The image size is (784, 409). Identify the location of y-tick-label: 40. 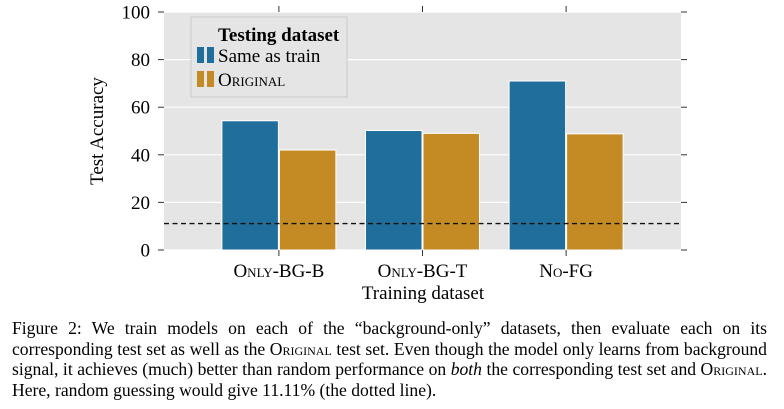
(140, 155).